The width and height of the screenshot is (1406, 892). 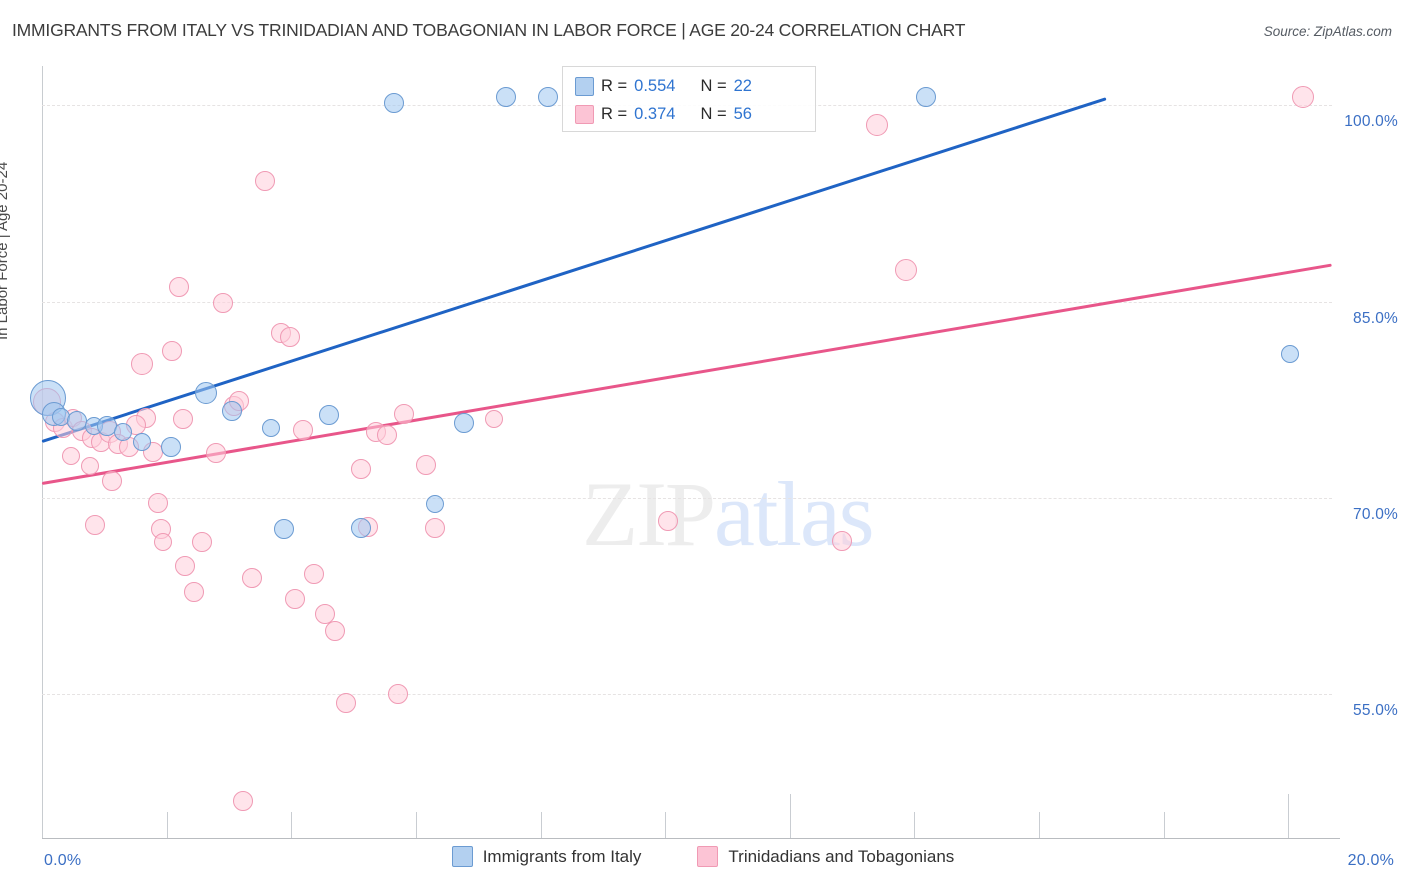 What do you see at coordinates (1375, 514) in the screenshot?
I see `y-tick-label: 70.0%` at bounding box center [1375, 514].